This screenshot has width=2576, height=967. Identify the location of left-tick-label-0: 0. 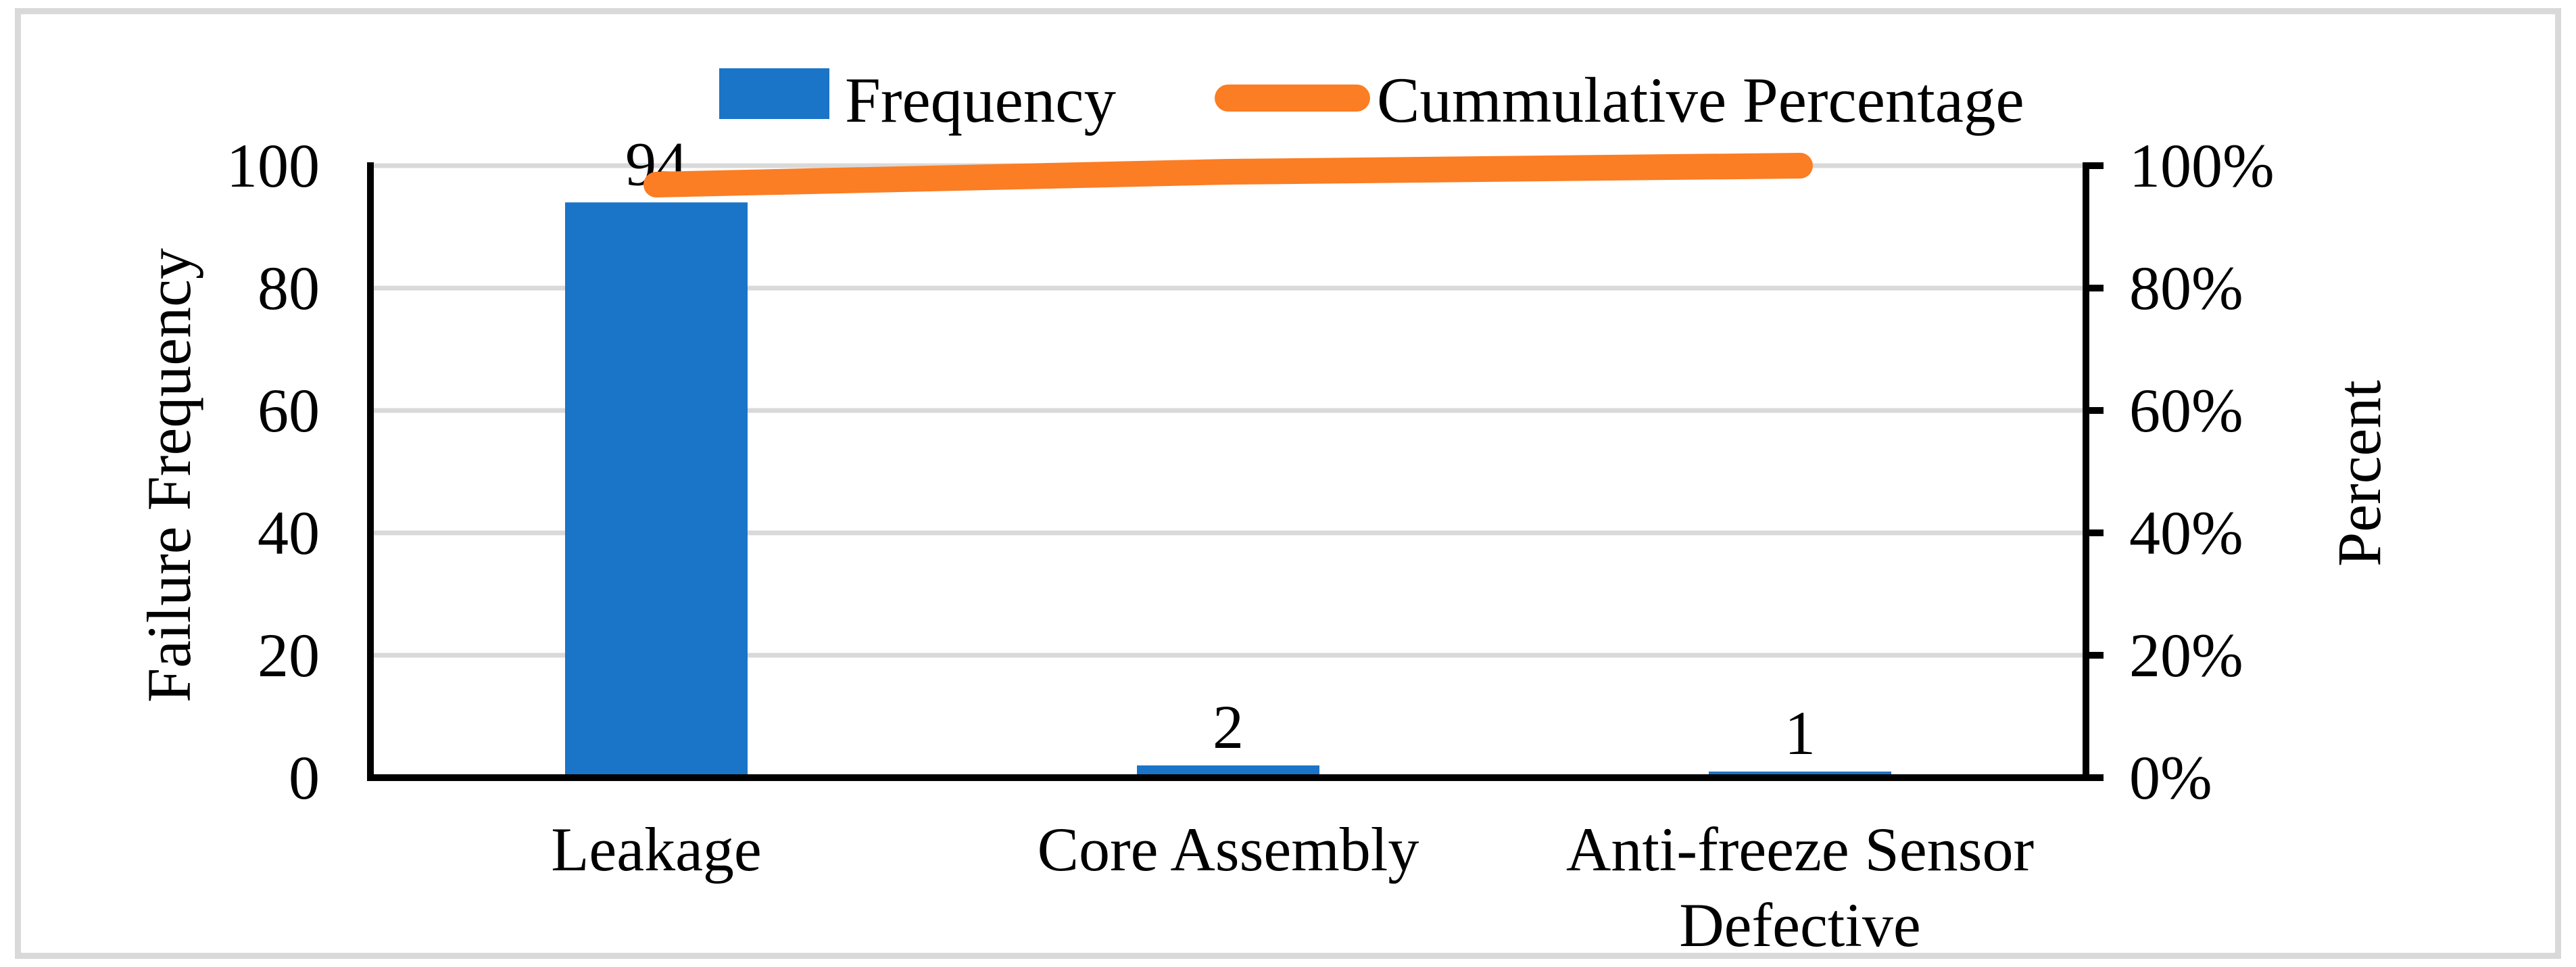
(304, 778).